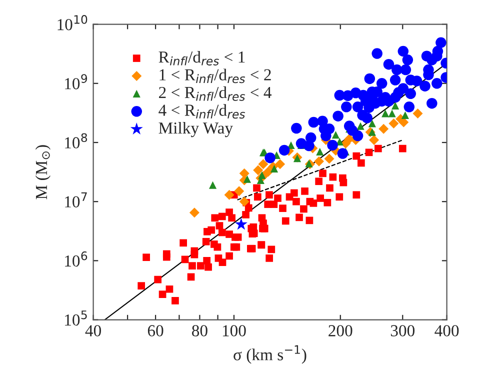 Image resolution: width=491 pixels, height=374 pixels. What do you see at coordinates (76, 200) in the screenshot?
I see `y-tick-label: 10$^{7}$` at bounding box center [76, 200].